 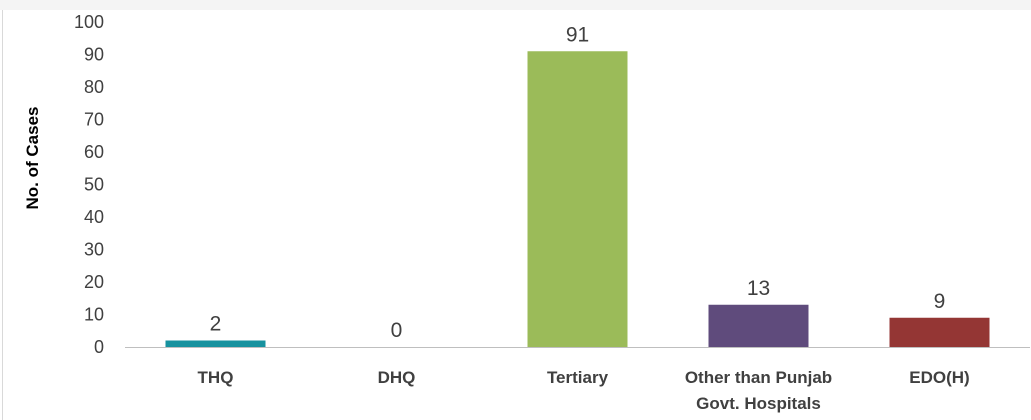 I want to click on y-axis-ticks: 0 10 20 30 40 50 60 70 80 90 100, so click(x=89, y=184).